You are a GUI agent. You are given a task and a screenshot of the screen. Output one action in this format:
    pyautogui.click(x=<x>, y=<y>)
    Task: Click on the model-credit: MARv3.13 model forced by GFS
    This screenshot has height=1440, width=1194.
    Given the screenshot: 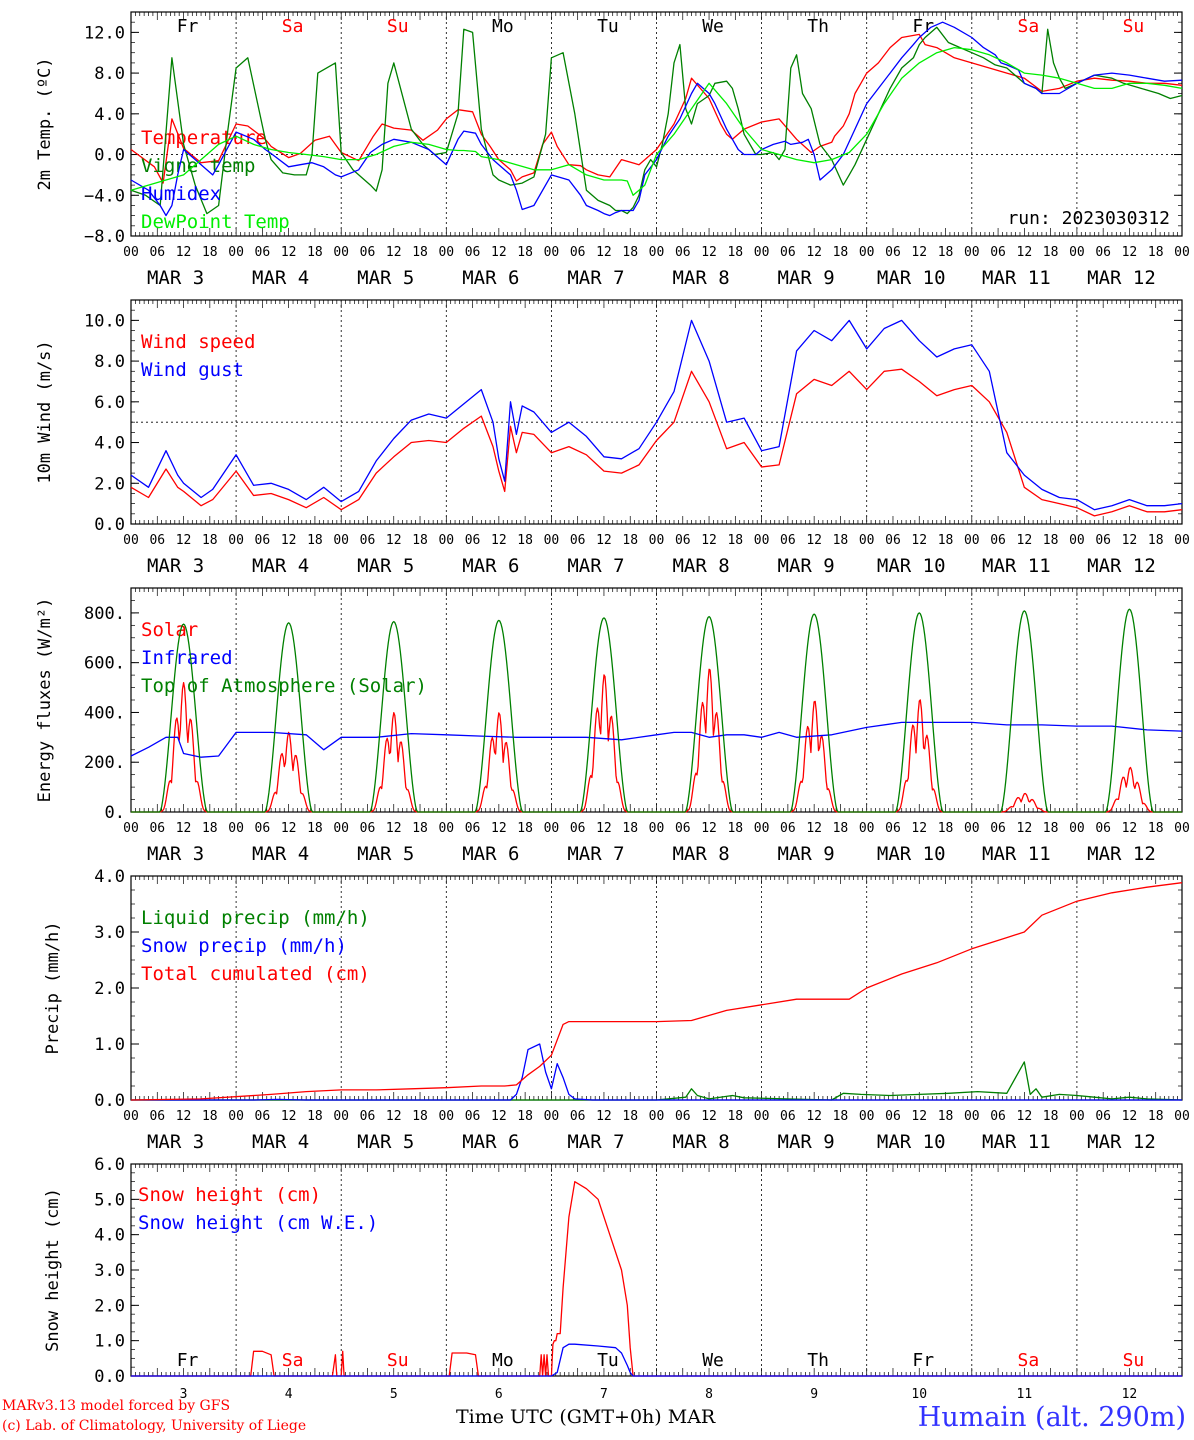 What is the action you would take?
    pyautogui.click(x=116, y=1406)
    